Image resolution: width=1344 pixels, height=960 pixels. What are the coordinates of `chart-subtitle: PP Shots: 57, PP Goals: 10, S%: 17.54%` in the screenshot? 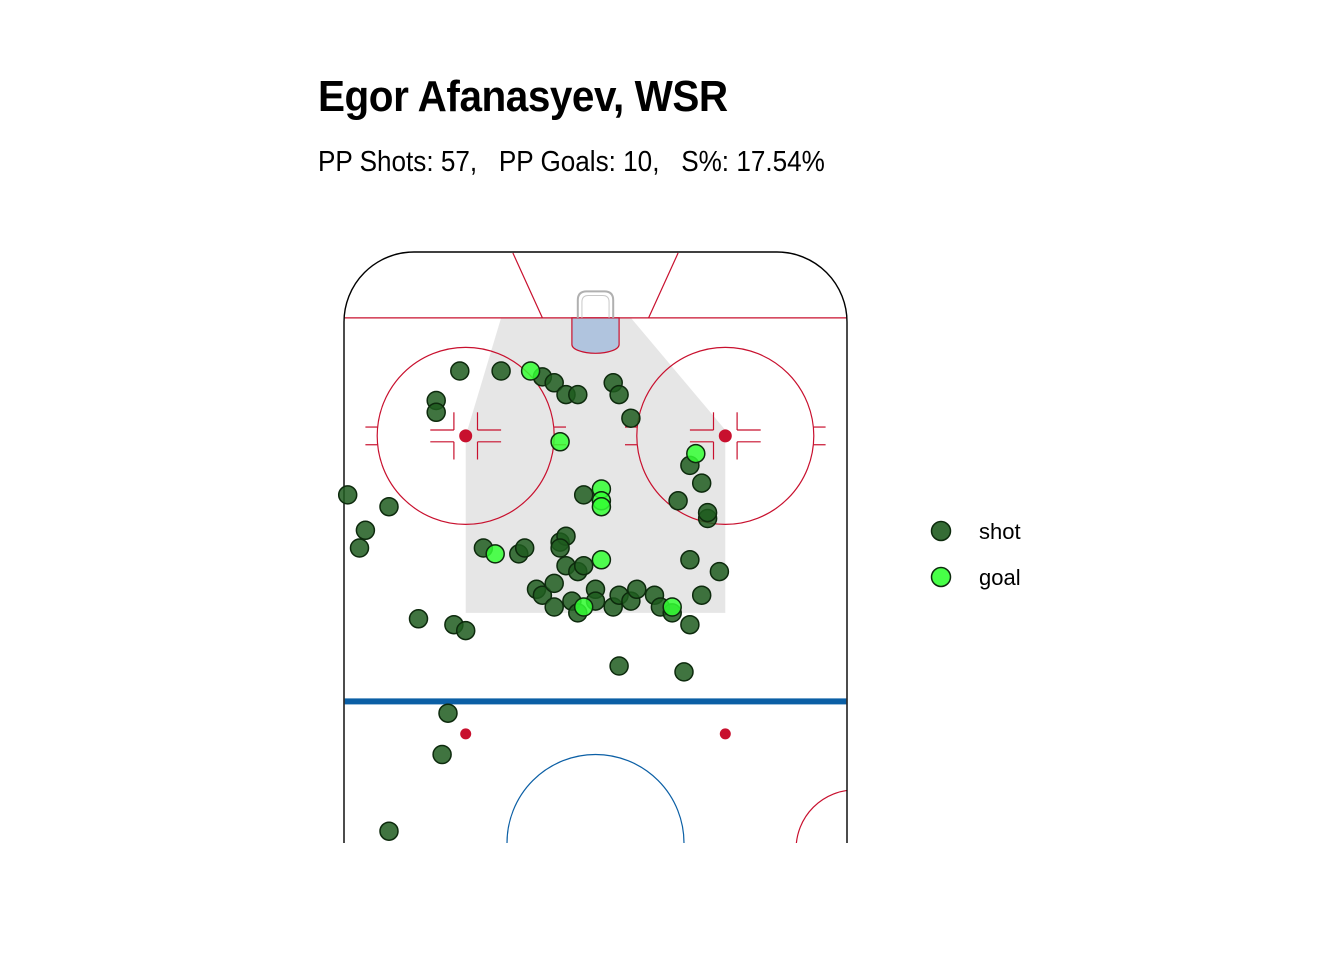 It's located at (571, 162).